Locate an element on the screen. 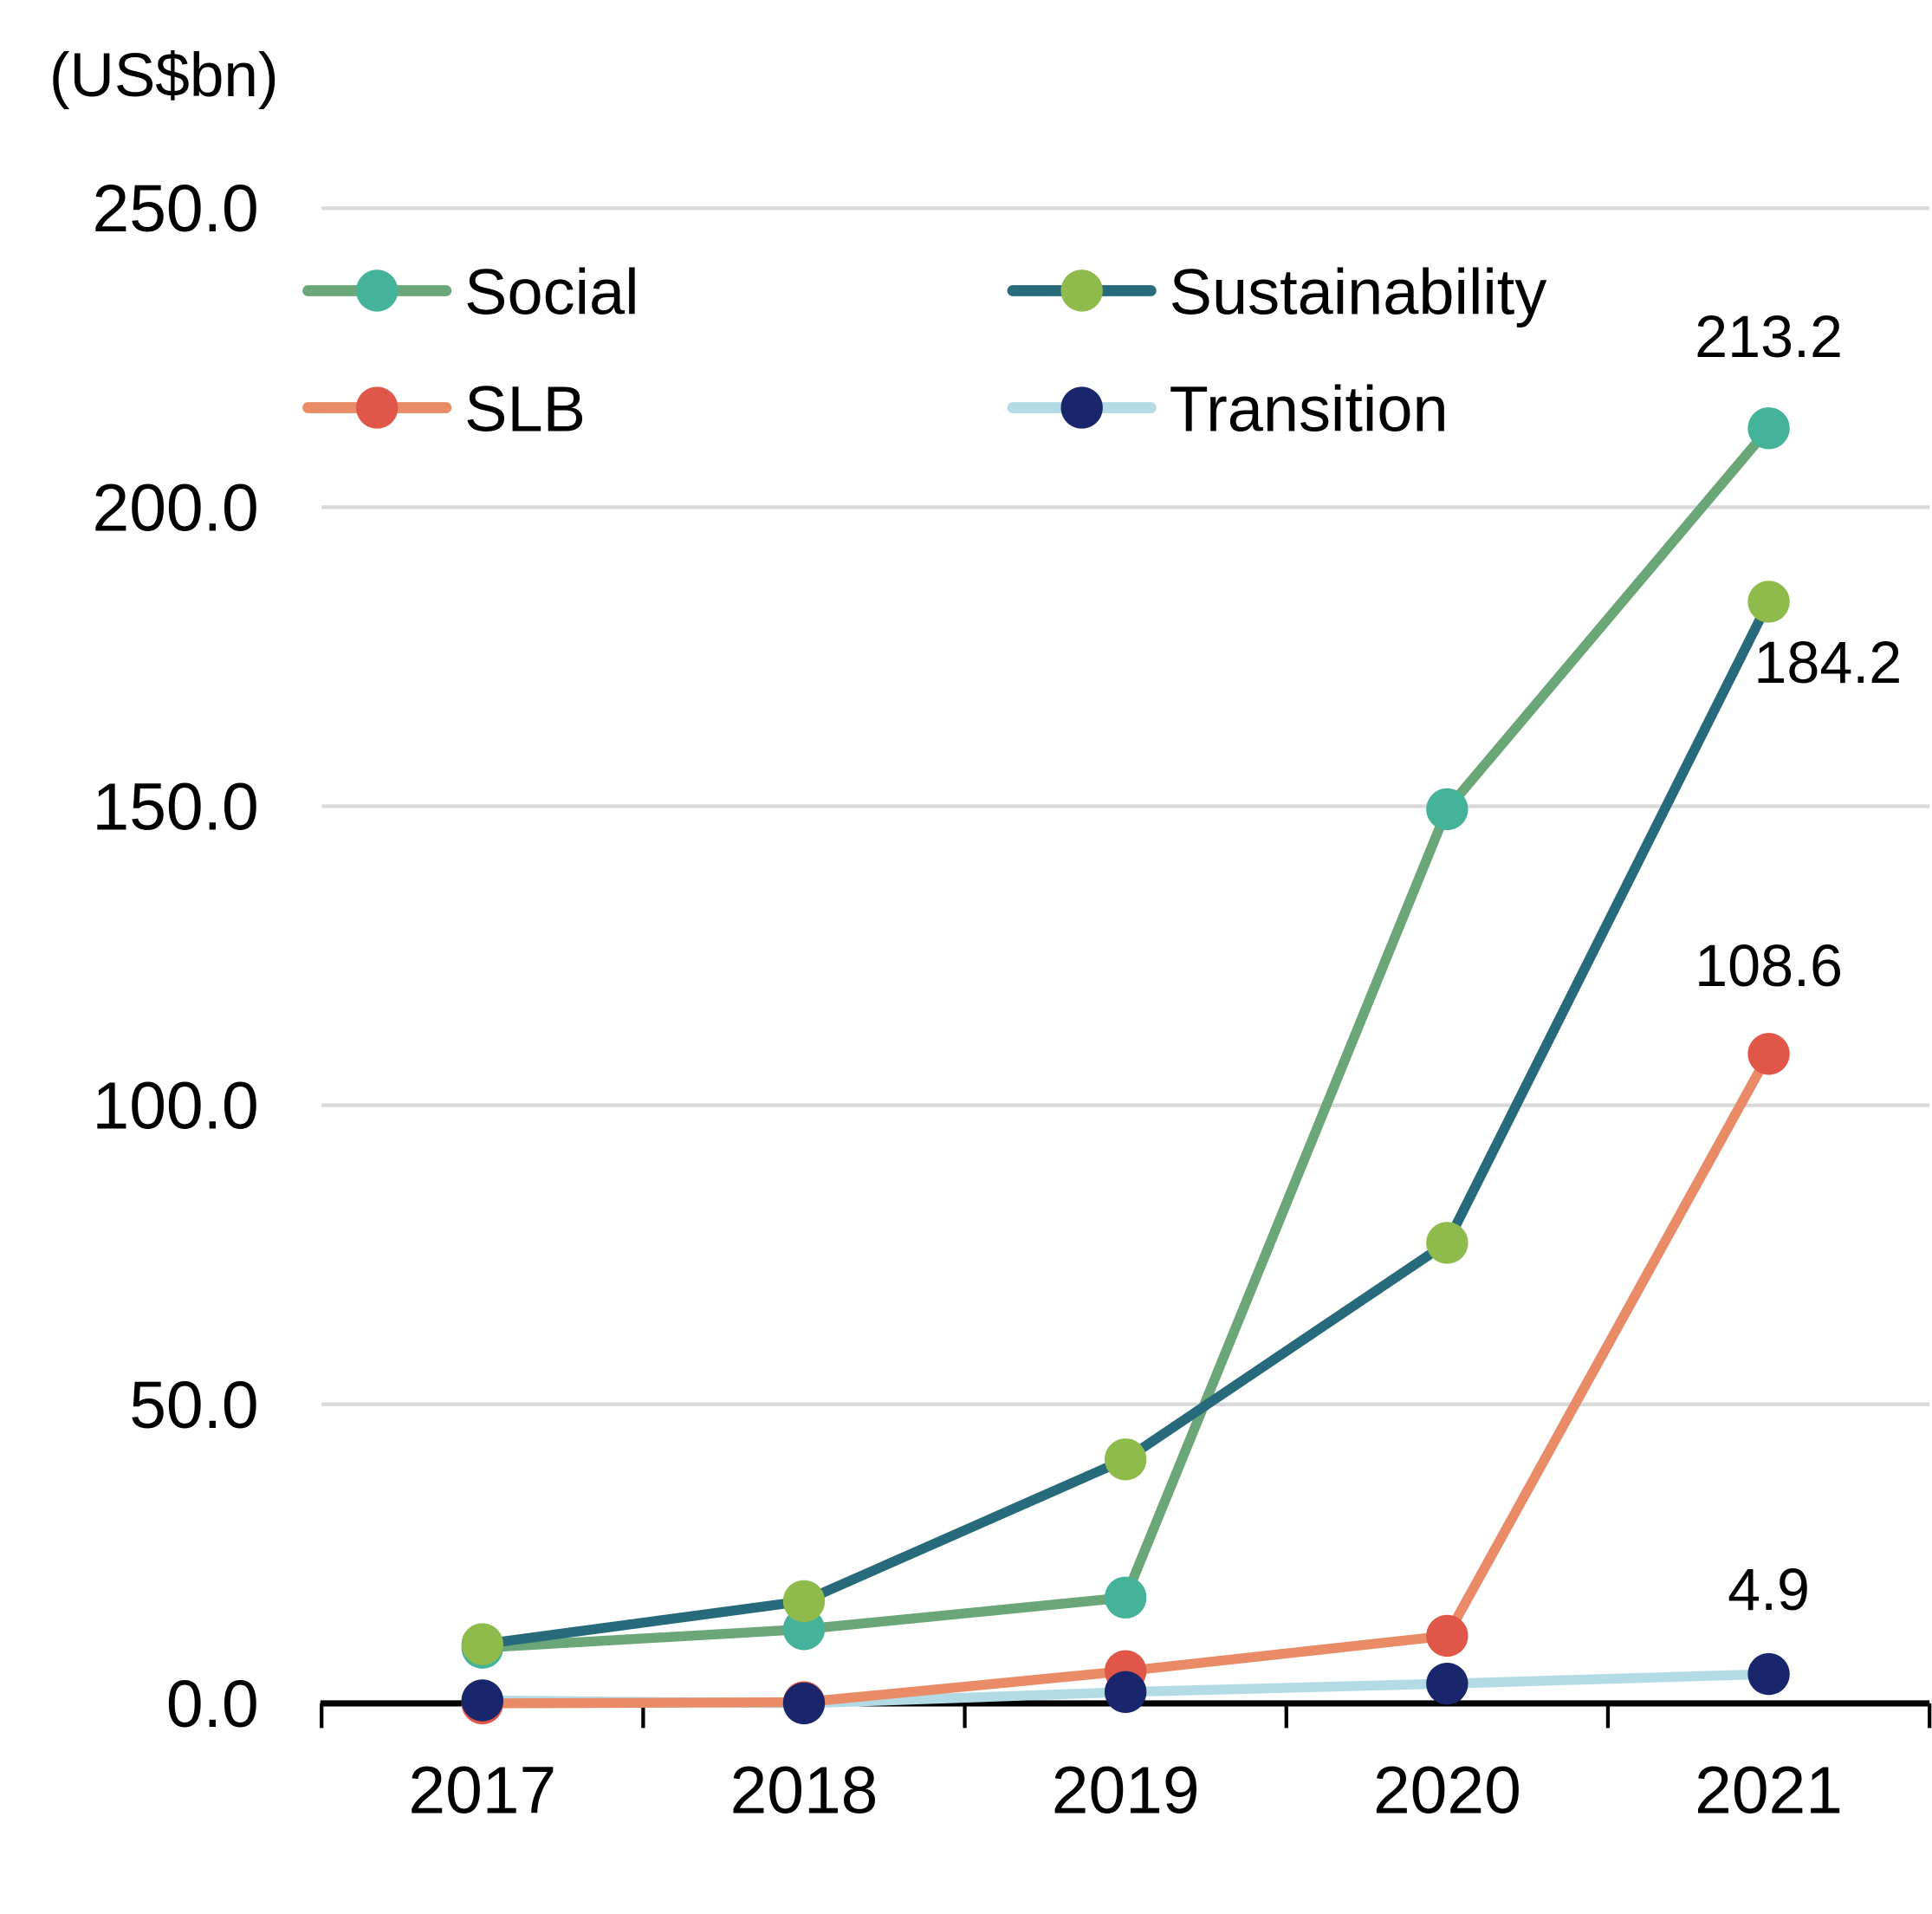 The width and height of the screenshot is (1932, 1914). legend: Social Sustainability SLB Transition is located at coordinates (924, 350).